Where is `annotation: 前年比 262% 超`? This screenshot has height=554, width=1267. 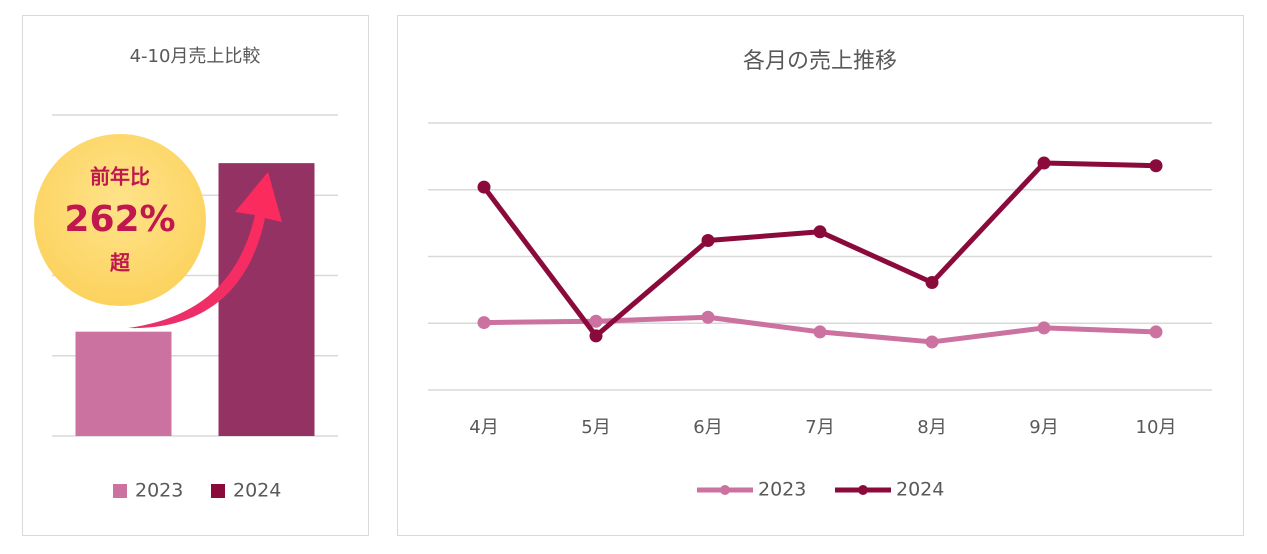 annotation: 前年比 262% 超 is located at coordinates (158, 231).